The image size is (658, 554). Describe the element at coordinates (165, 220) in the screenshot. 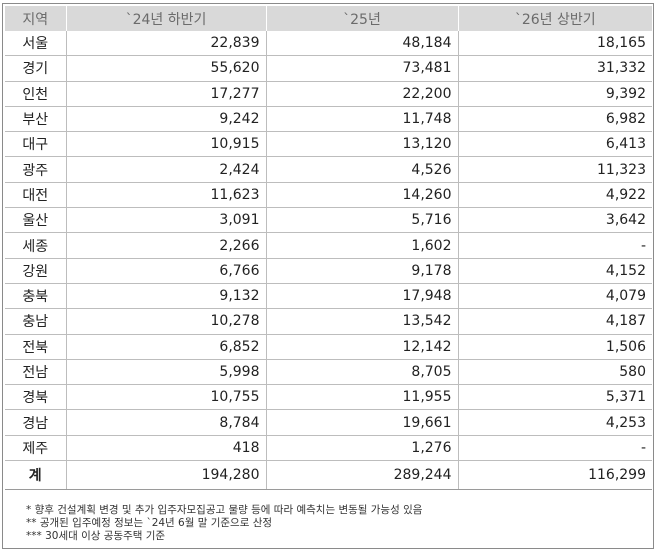

I see `value-cell: 3,091` at that location.